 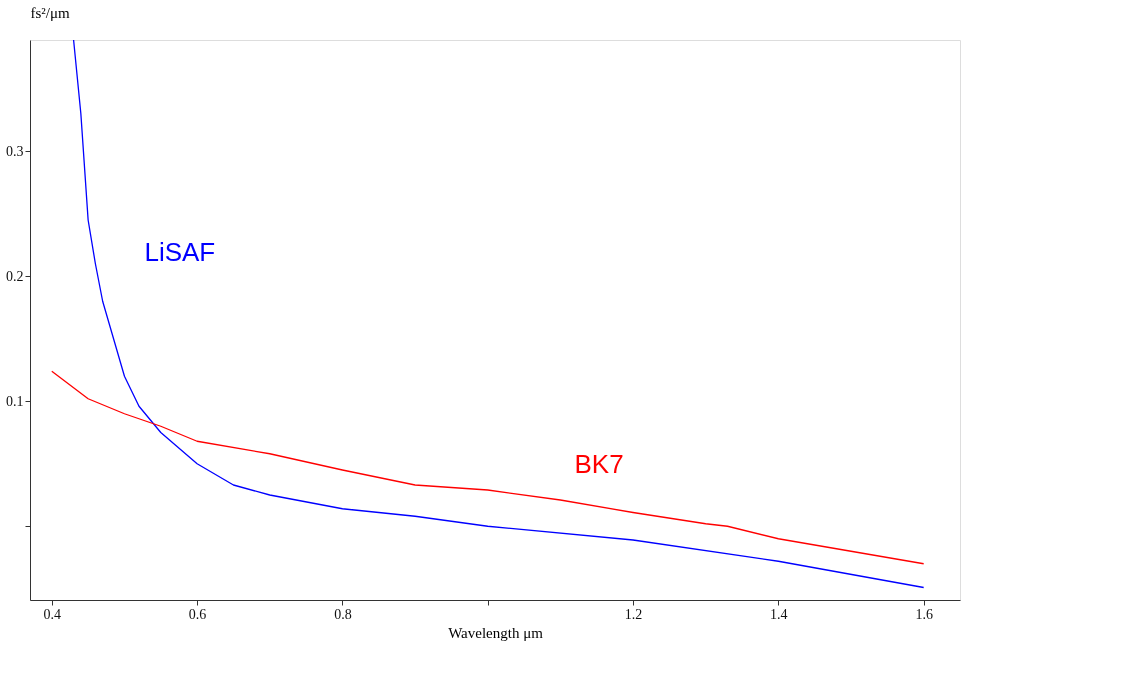 What do you see at coordinates (15, 401) in the screenshot?
I see `y-tick-label: 0.1` at bounding box center [15, 401].